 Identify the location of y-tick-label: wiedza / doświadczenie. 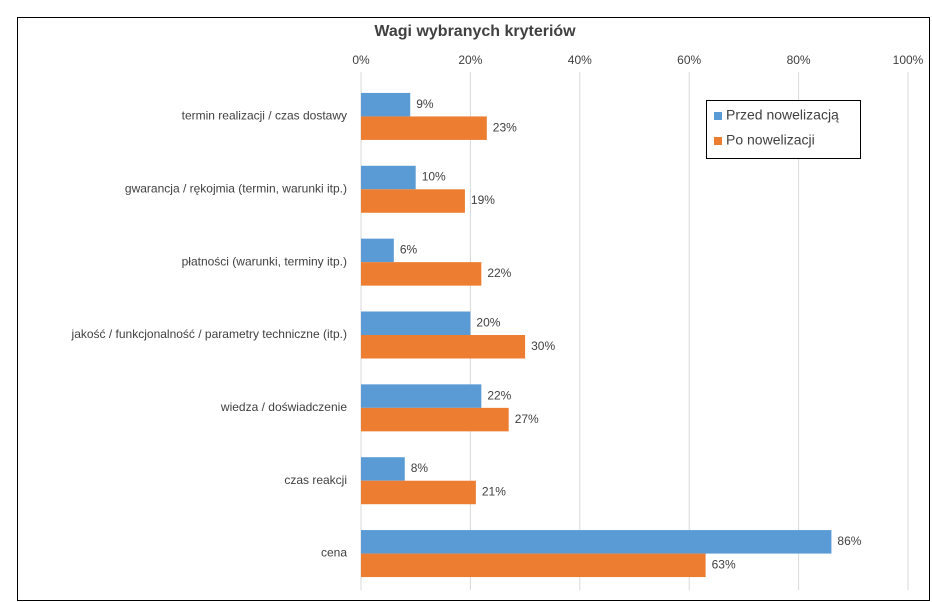
(283, 407).